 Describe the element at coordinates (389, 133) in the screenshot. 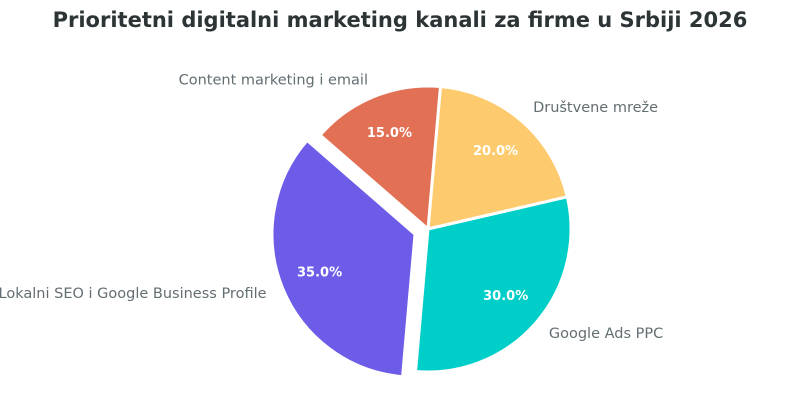

I see `percent-label-content-marketing-i-email: 15.0%` at that location.